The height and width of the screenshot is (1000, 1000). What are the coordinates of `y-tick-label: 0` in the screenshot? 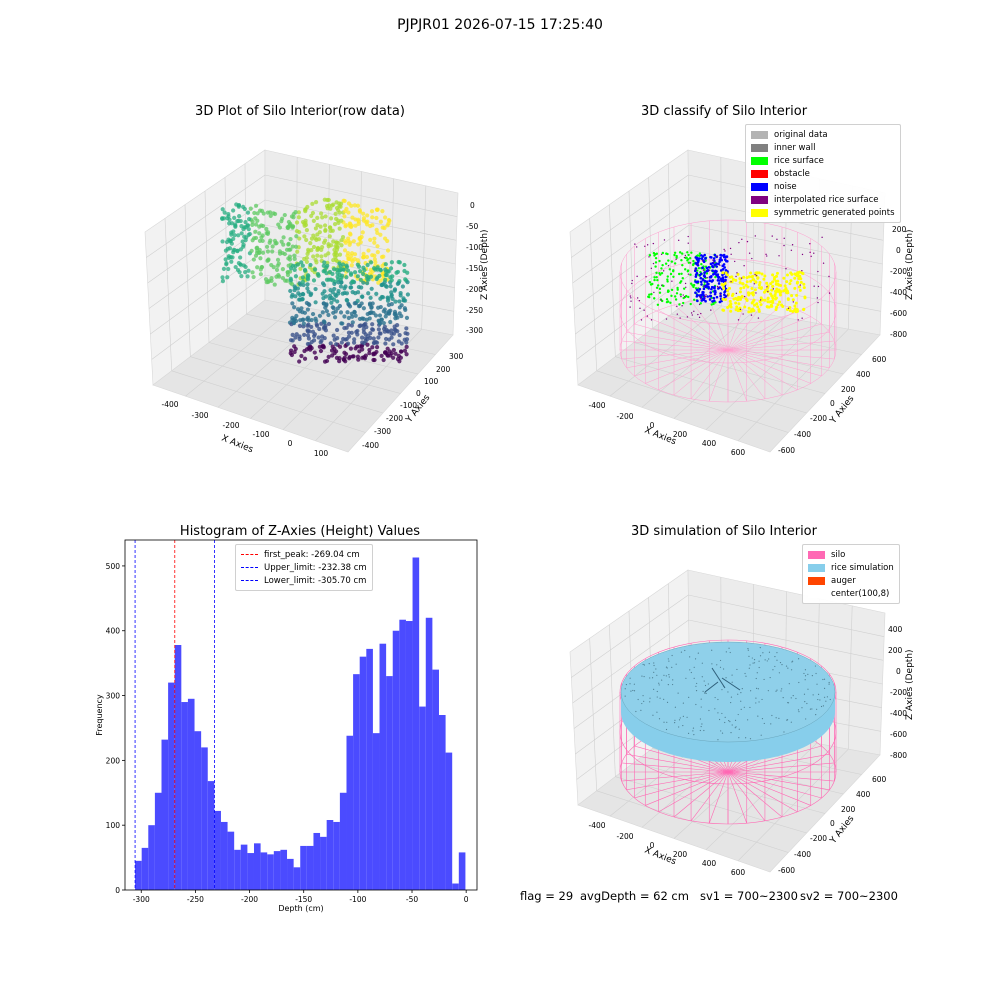 It's located at (117, 890).